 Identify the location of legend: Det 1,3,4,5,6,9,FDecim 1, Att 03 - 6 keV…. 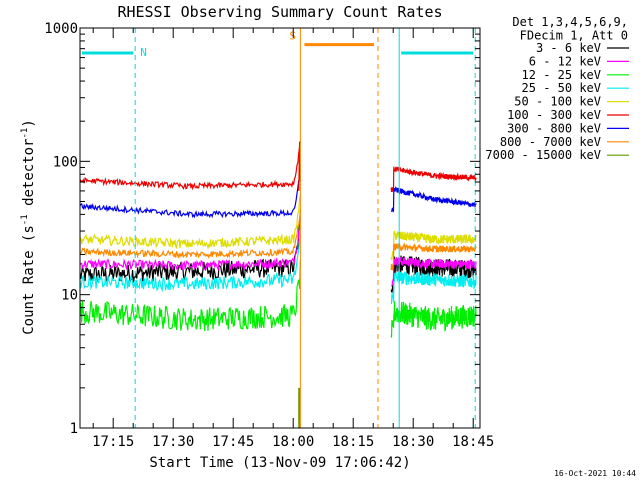
(557, 88).